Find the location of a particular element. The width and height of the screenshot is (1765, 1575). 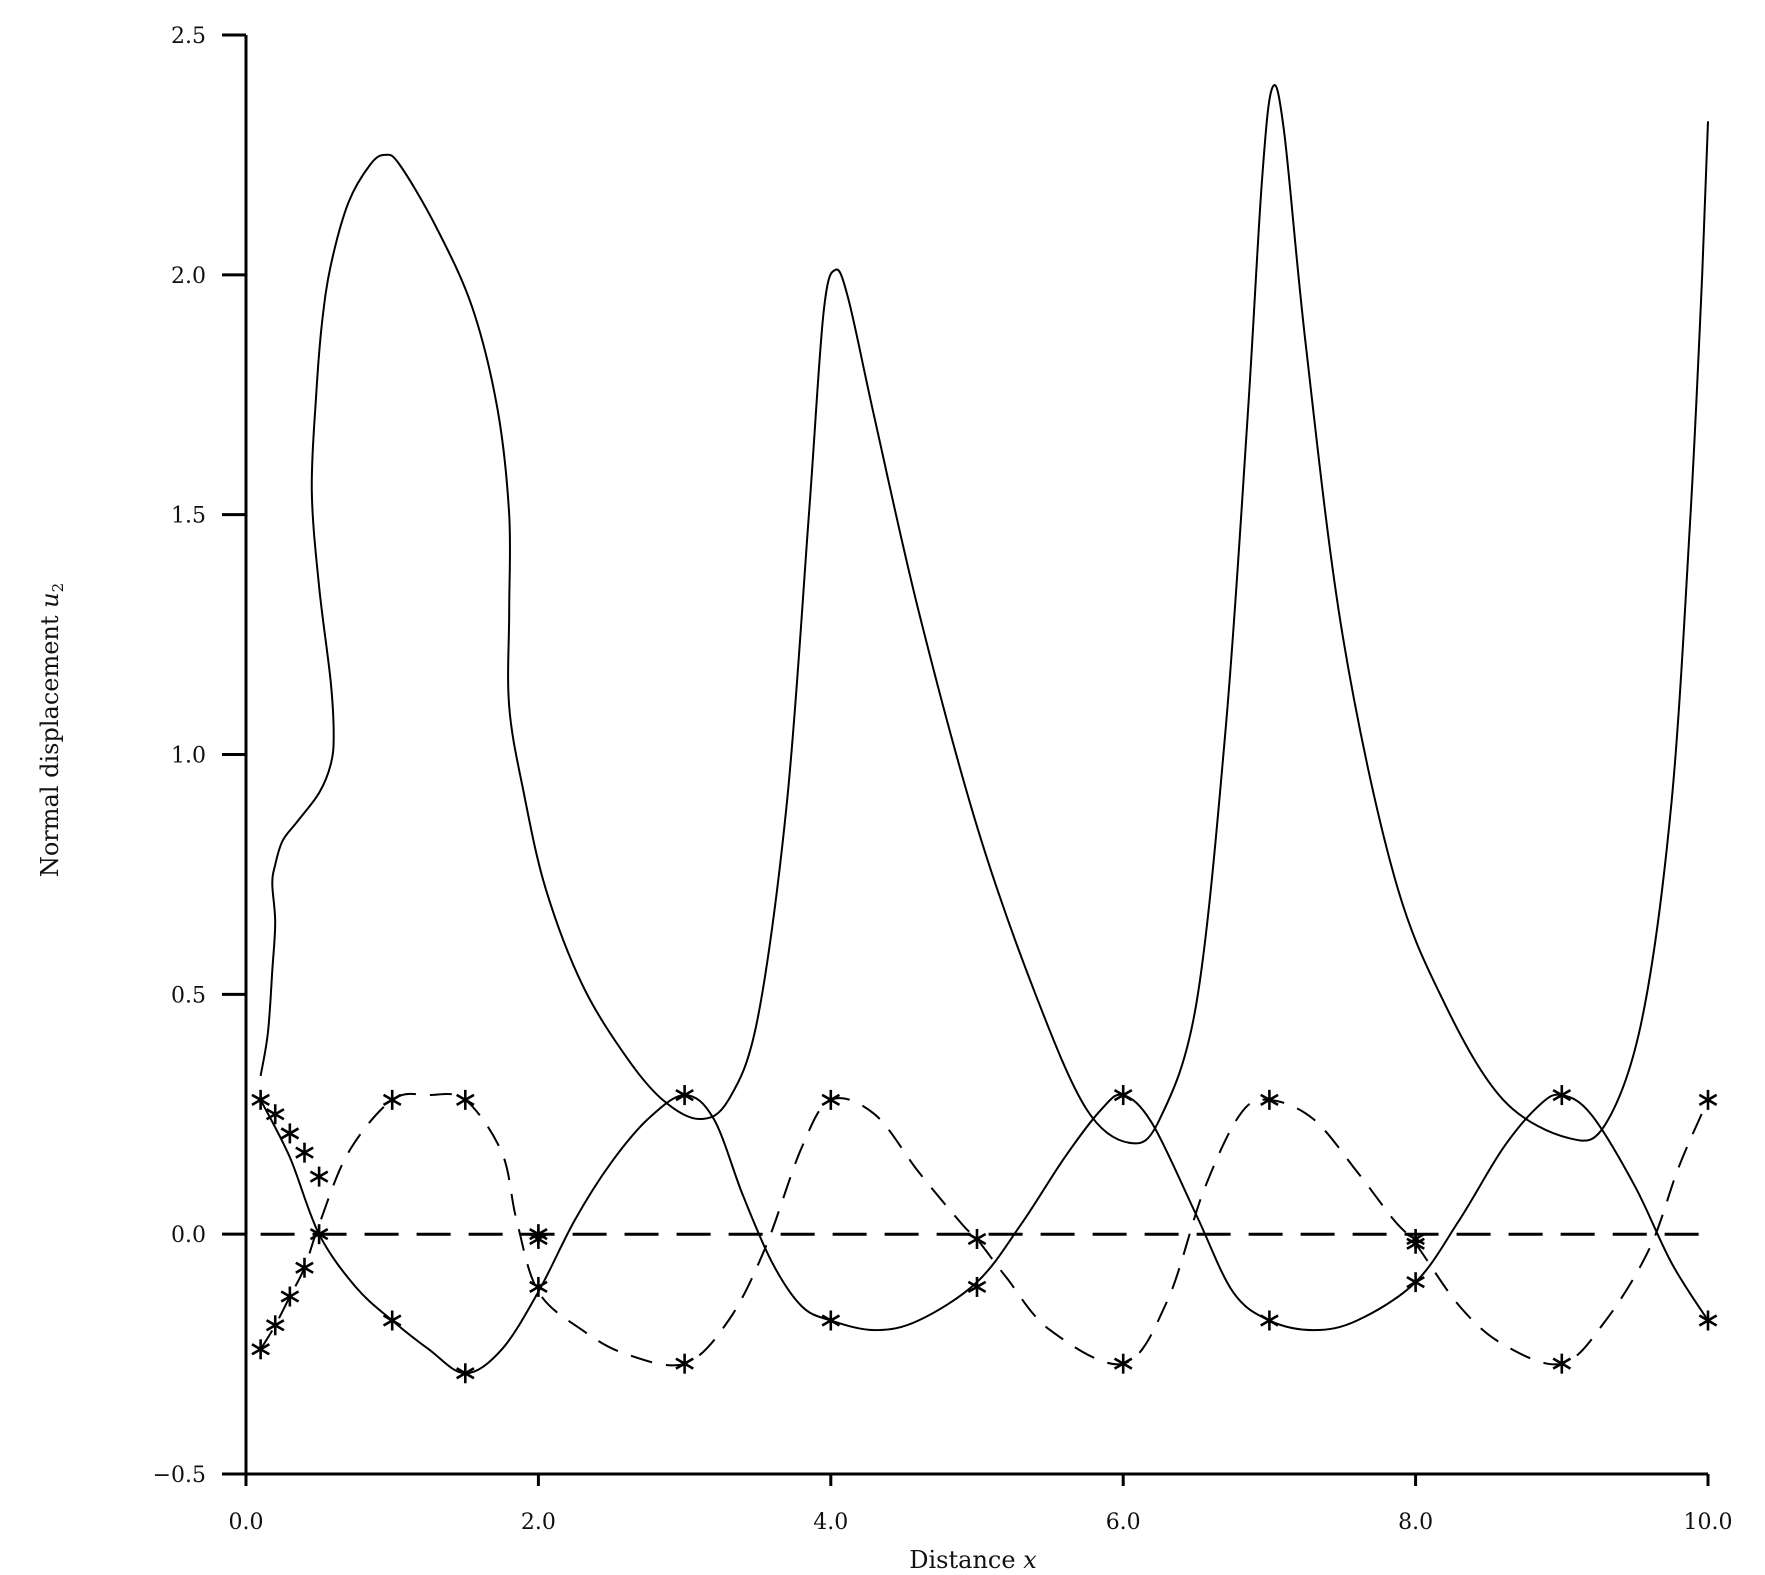

x-axis-label: Distance x is located at coordinates (973, 1560).